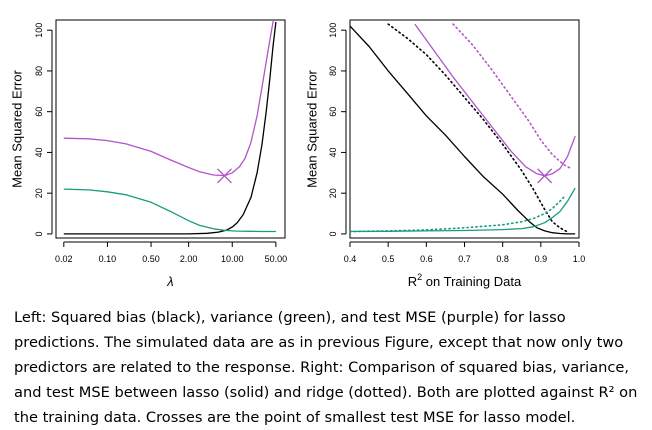 This screenshot has height=430, width=652. What do you see at coordinates (189, 259) in the screenshot?
I see `x-tick-label: 2.00` at bounding box center [189, 259].